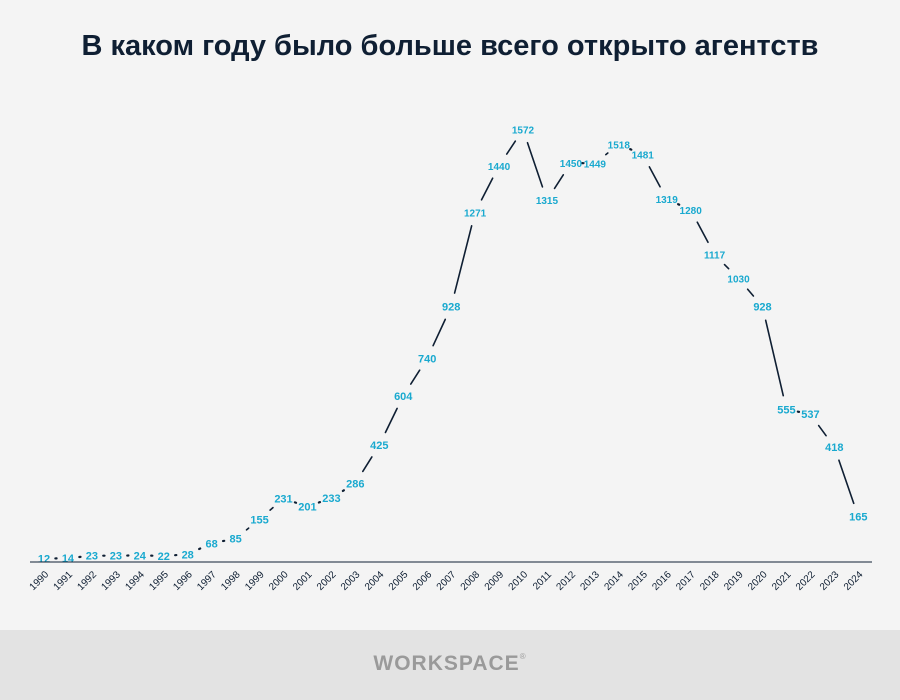 The width and height of the screenshot is (900, 700). I want to click on data-label: 85, so click(235, 540).